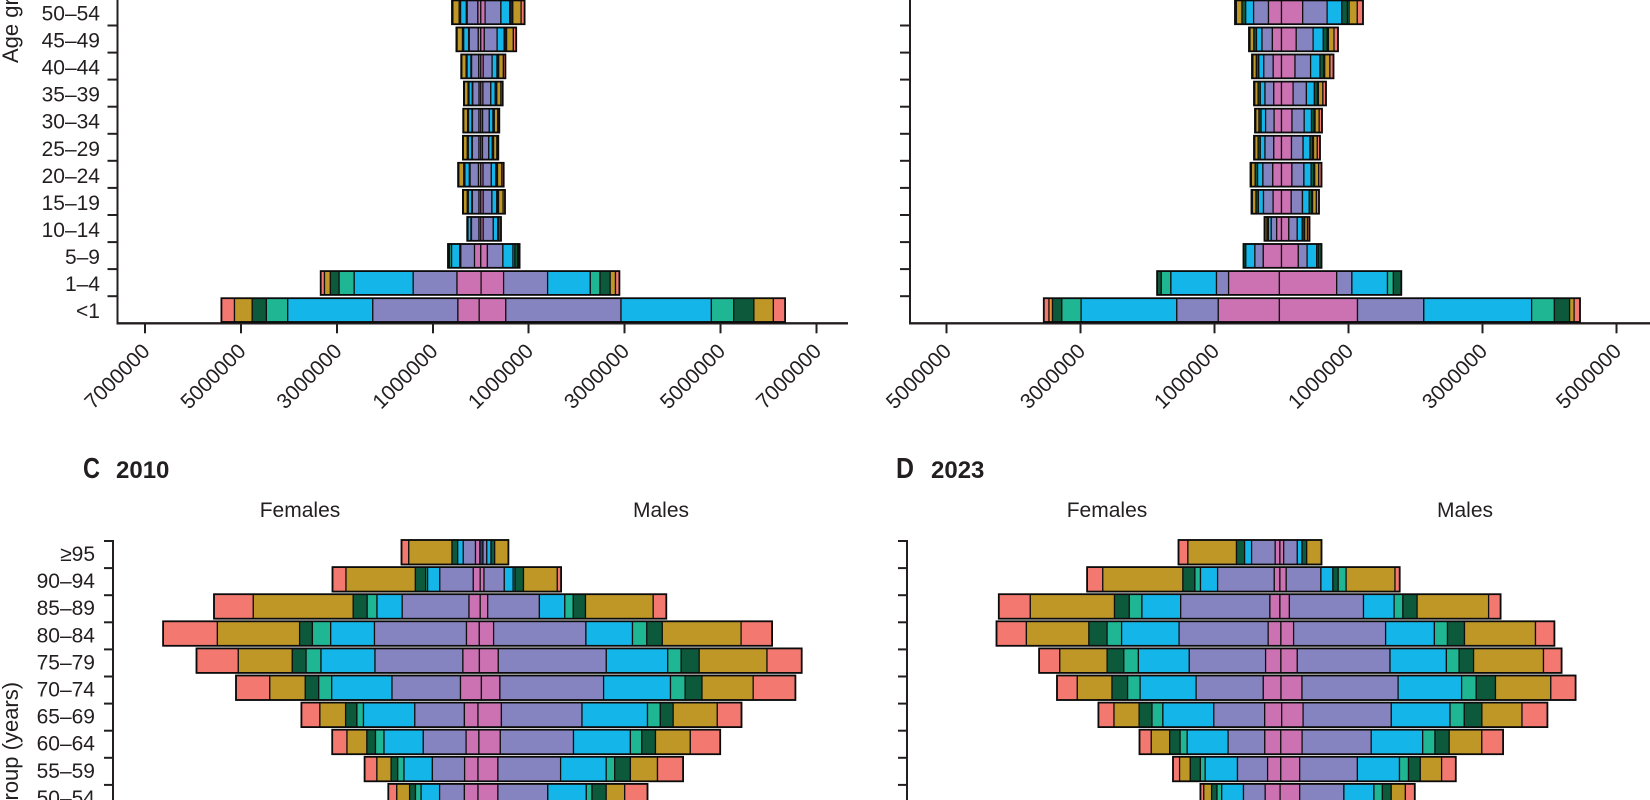 This screenshot has height=800, width=1650. What do you see at coordinates (71, 41) in the screenshot?
I see `svg-text: 45–49` at bounding box center [71, 41].